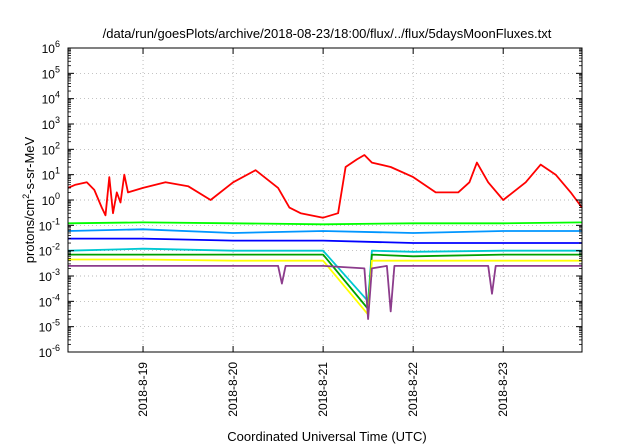 The height and width of the screenshot is (448, 640). What do you see at coordinates (57, 44) in the screenshot?
I see `y-tick-exponent: 6` at bounding box center [57, 44].